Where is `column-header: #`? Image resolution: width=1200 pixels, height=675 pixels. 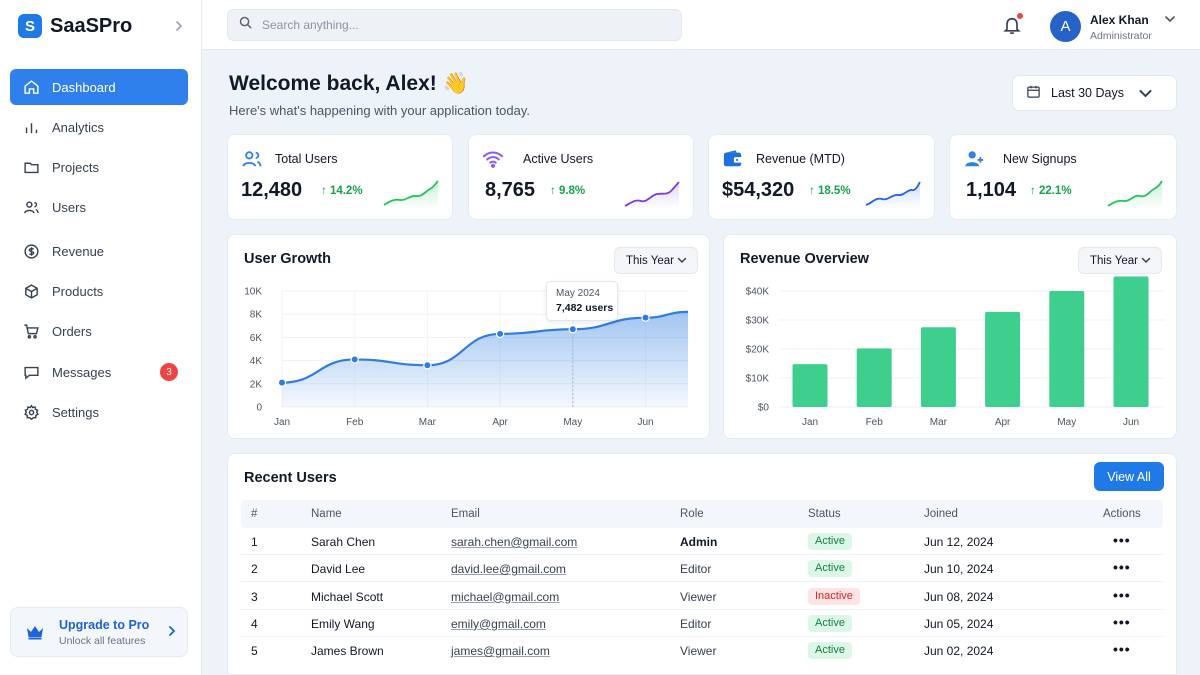 column-header: # is located at coordinates (254, 514).